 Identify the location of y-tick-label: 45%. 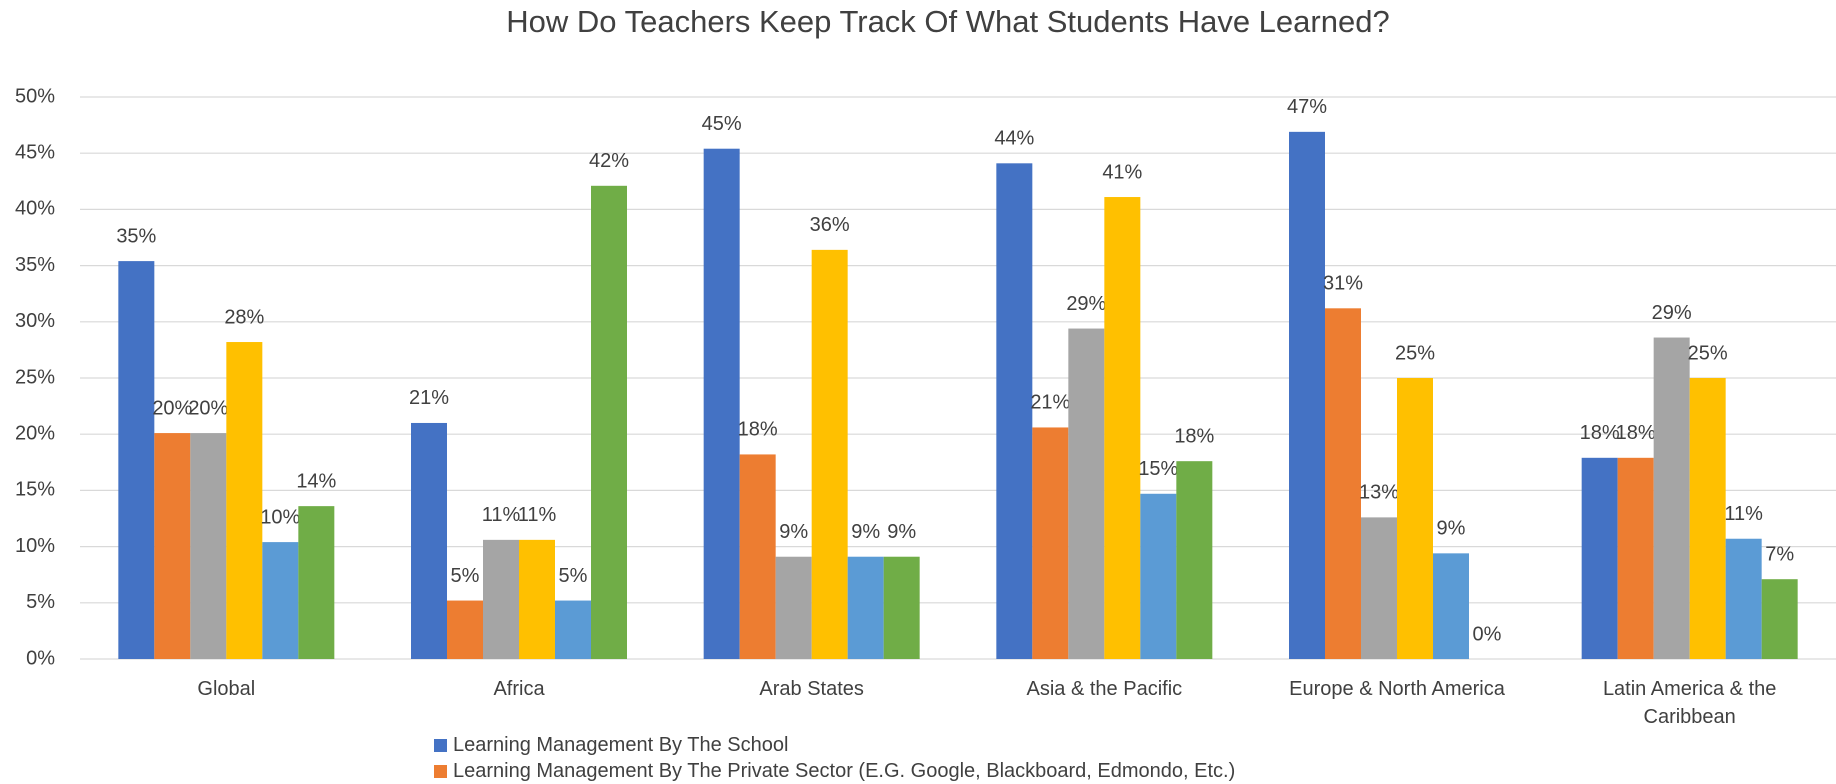
(35, 152).